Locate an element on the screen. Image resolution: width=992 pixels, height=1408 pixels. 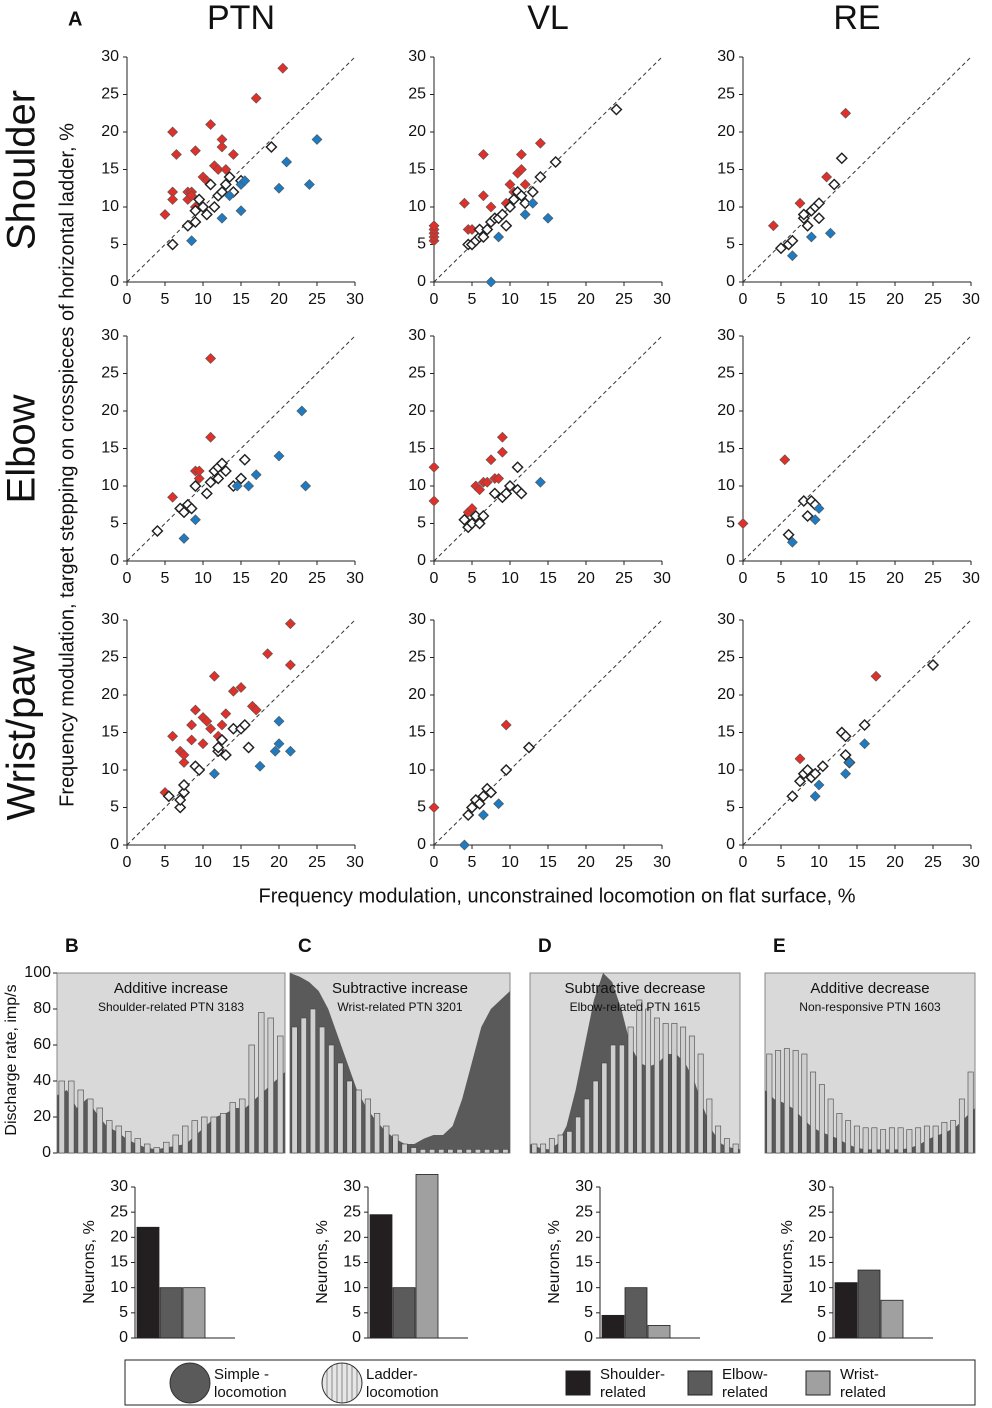
y-tick-label: 20 is located at coordinates (110, 410).